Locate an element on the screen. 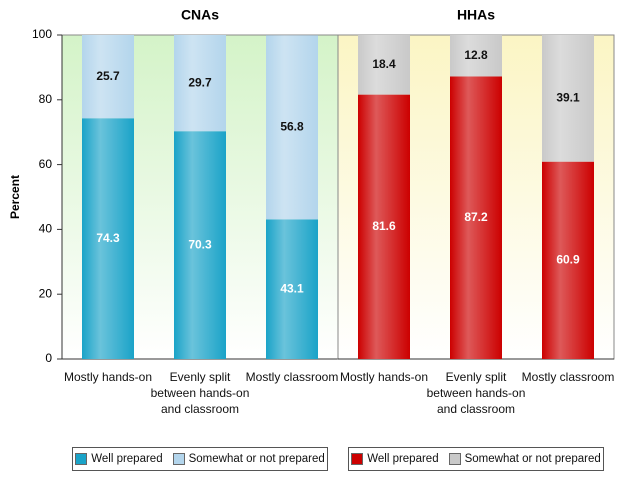 Image resolution: width=624 pixels, height=483 pixels. value-label: 60.9 is located at coordinates (568, 260).